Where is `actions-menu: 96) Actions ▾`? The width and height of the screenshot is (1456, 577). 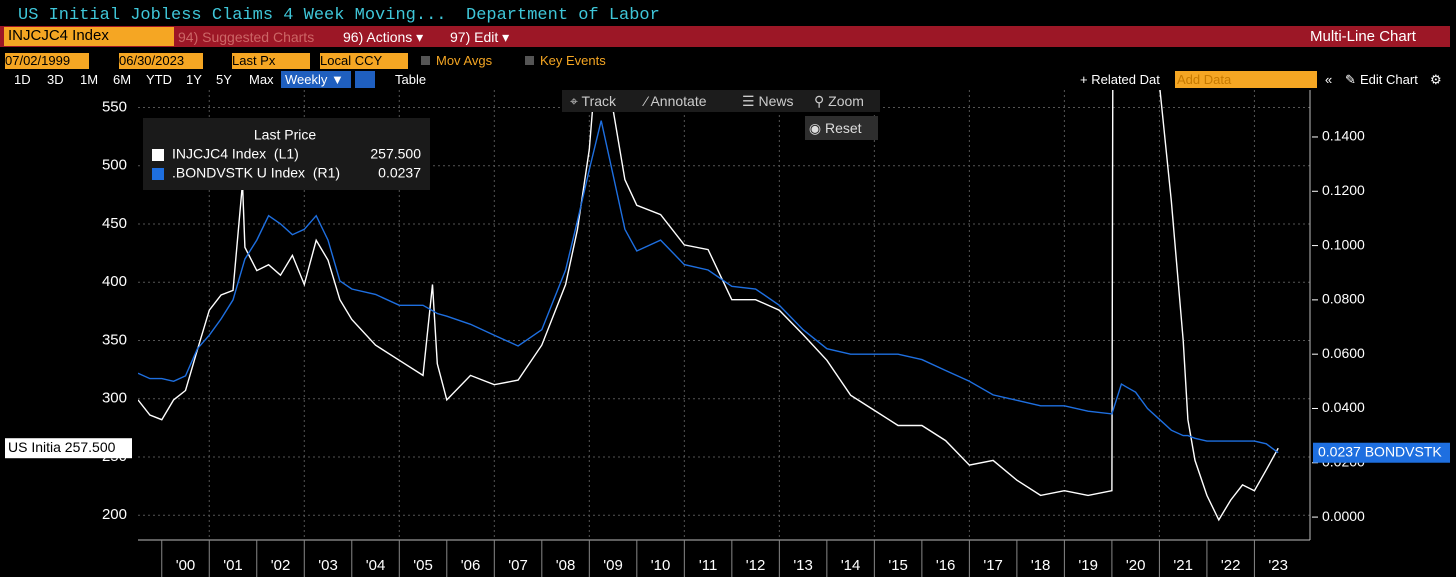
actions-menu: 96) Actions ▾ is located at coordinates (383, 37).